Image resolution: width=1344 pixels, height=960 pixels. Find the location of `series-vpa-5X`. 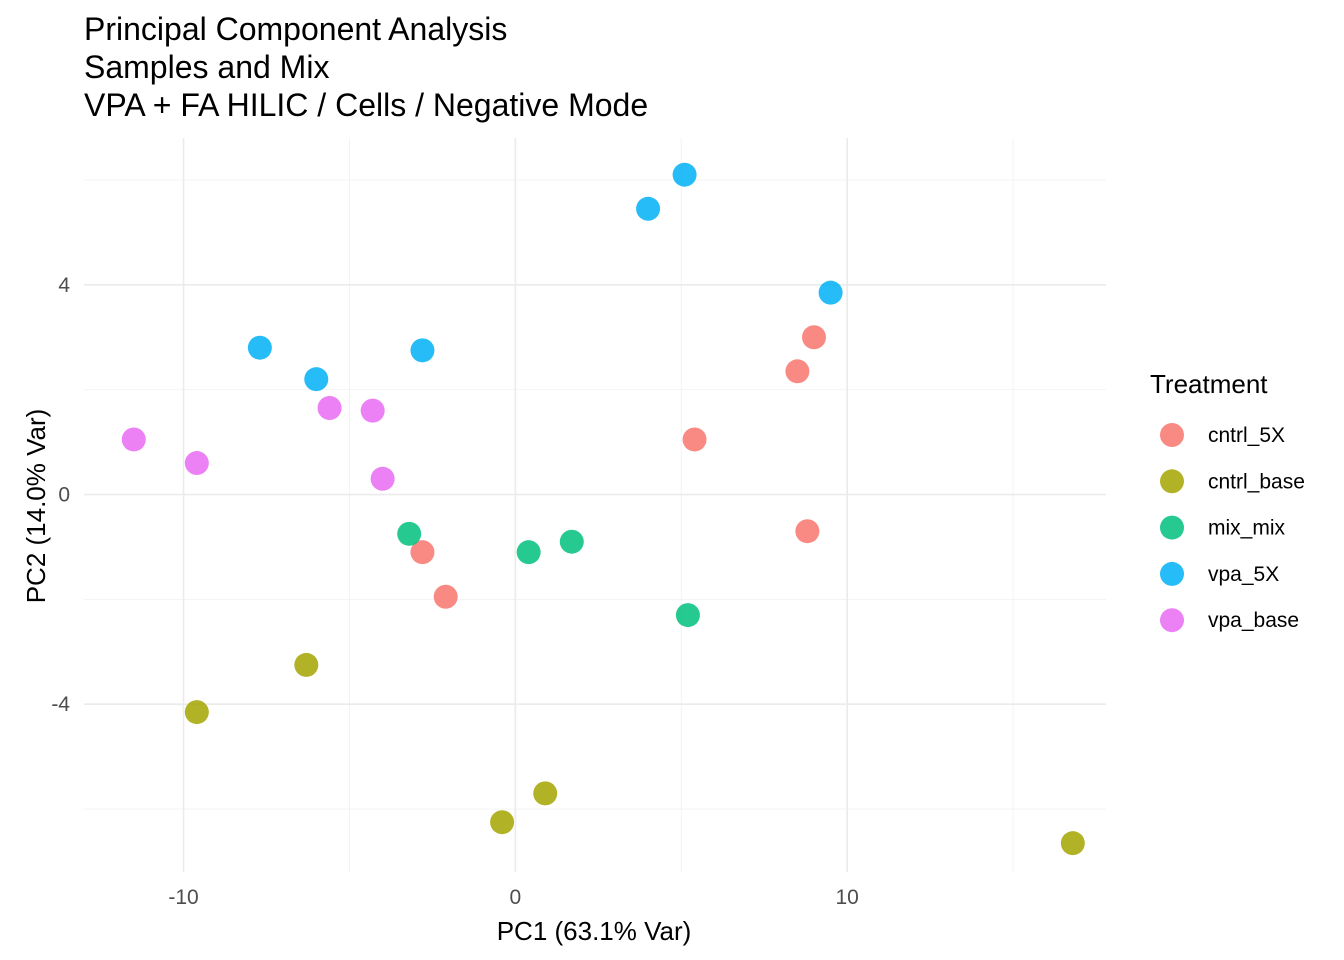

series-vpa-5X is located at coordinates (545, 277).